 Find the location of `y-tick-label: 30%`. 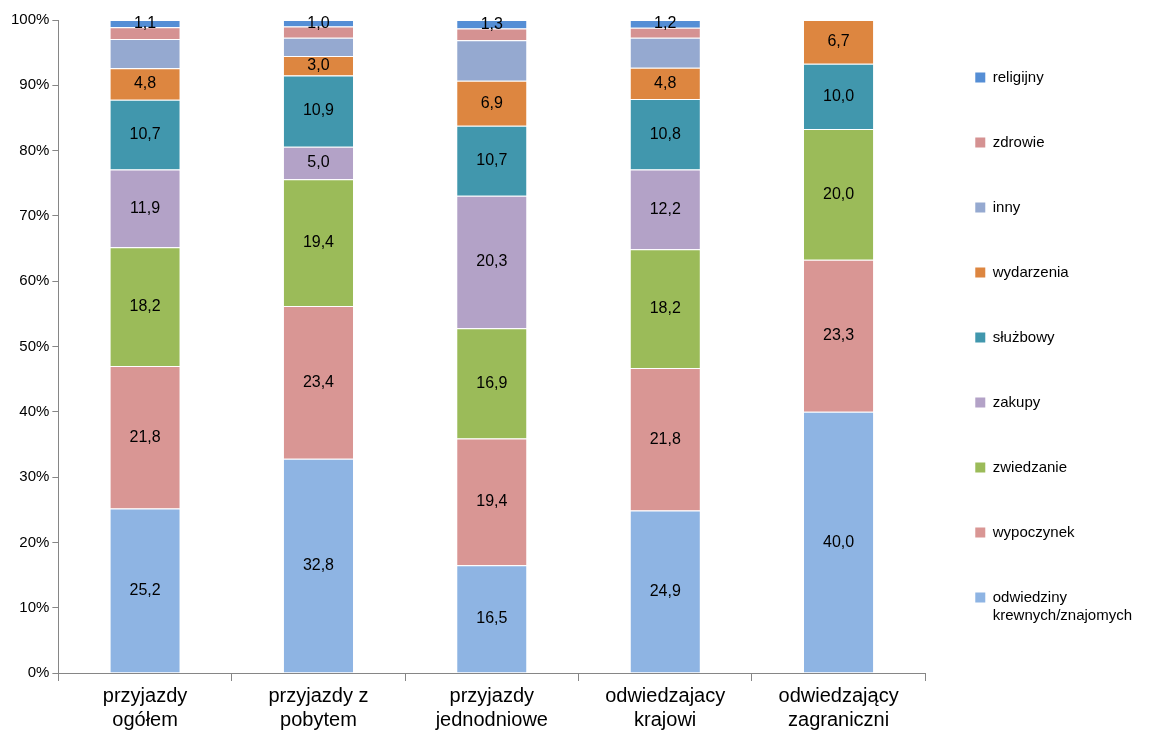

y-tick-label: 30% is located at coordinates (34, 476).